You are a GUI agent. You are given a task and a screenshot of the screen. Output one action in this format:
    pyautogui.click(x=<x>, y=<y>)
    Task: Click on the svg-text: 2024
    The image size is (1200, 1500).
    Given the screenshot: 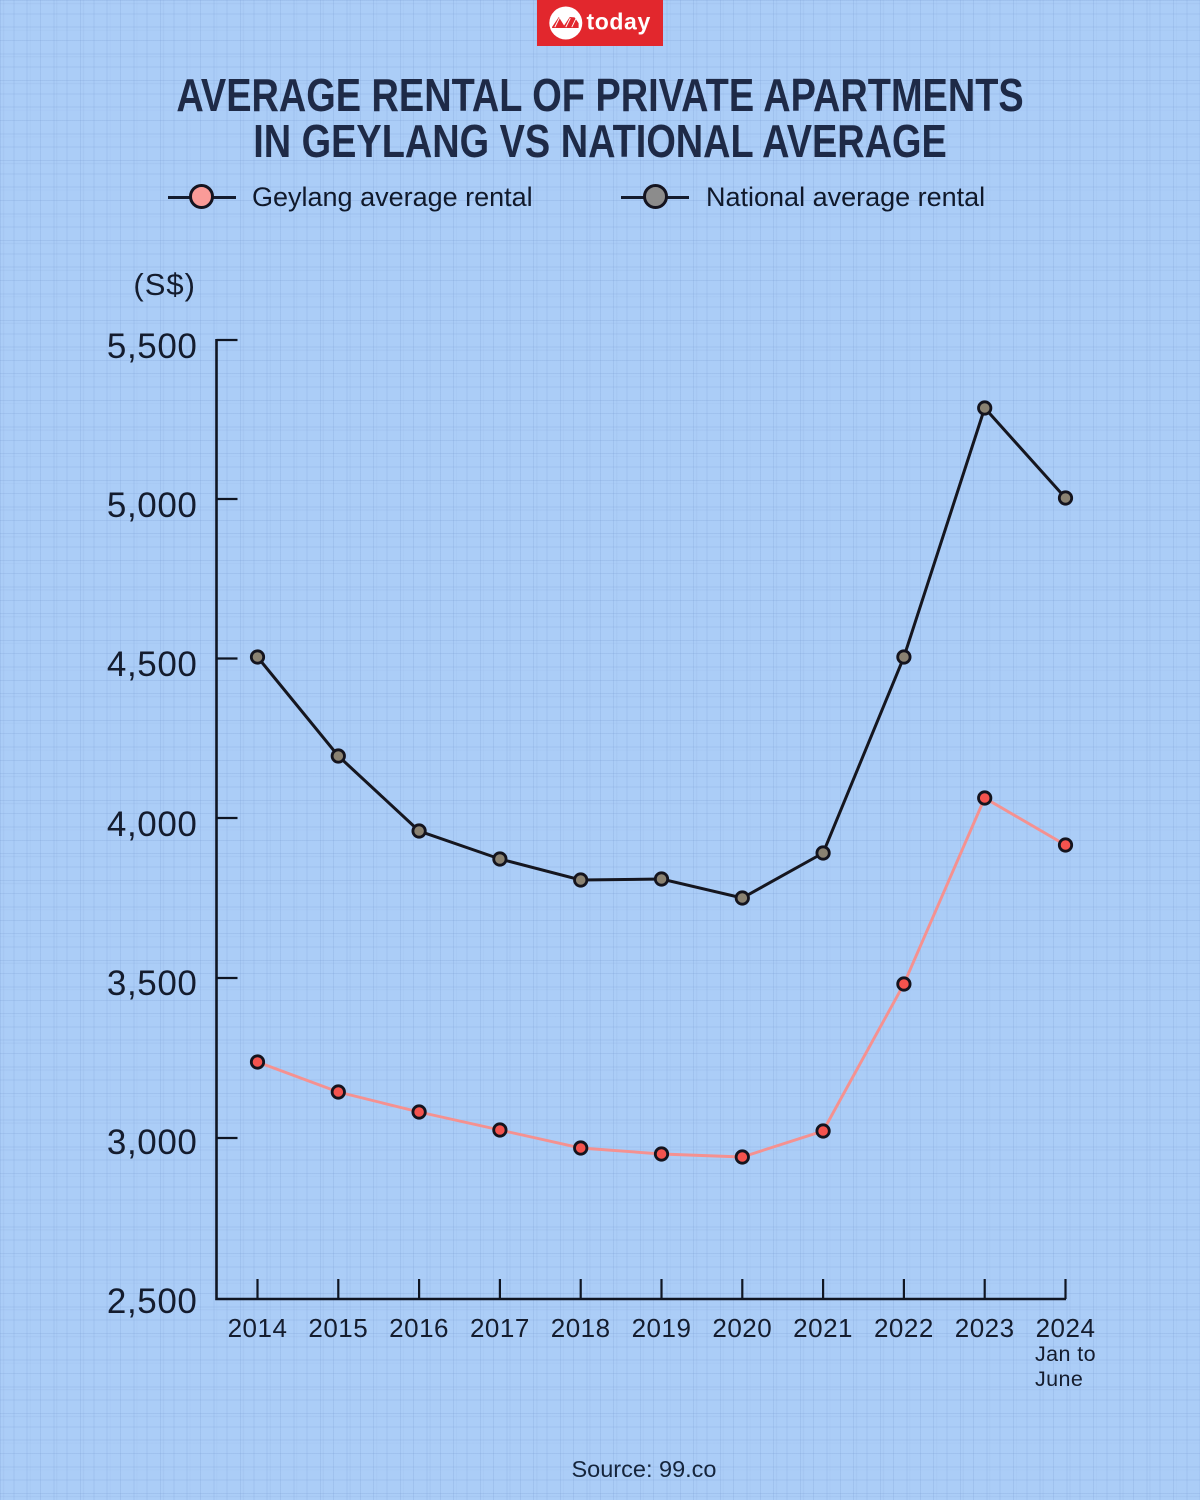 What is the action you would take?
    pyautogui.click(x=1066, y=1328)
    